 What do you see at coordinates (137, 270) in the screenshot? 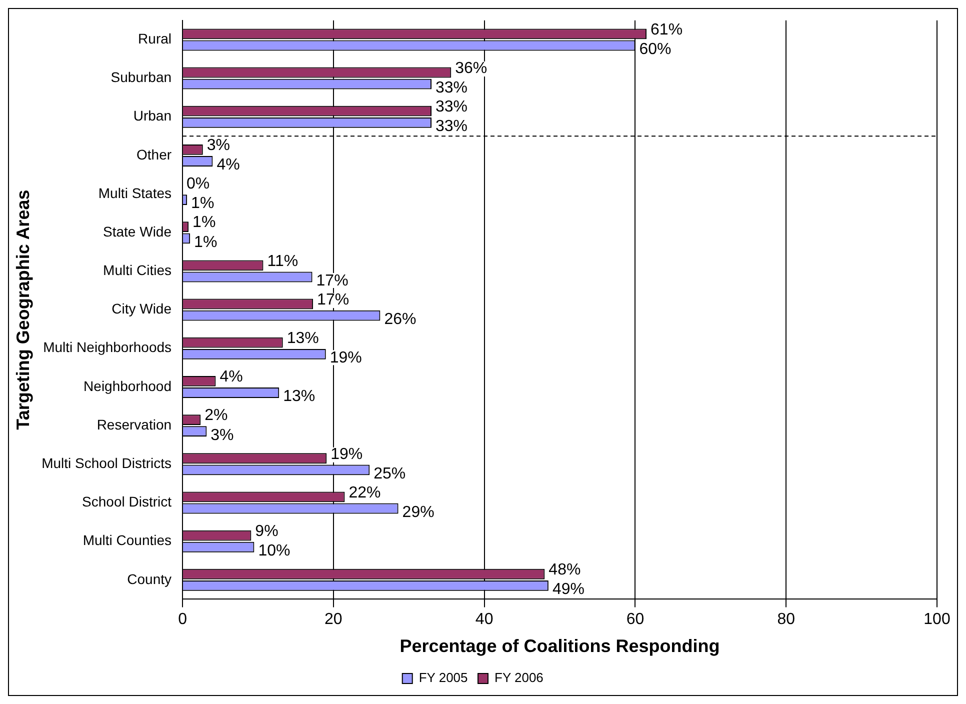
I see `y-tick-label: Multi Cities` at bounding box center [137, 270].